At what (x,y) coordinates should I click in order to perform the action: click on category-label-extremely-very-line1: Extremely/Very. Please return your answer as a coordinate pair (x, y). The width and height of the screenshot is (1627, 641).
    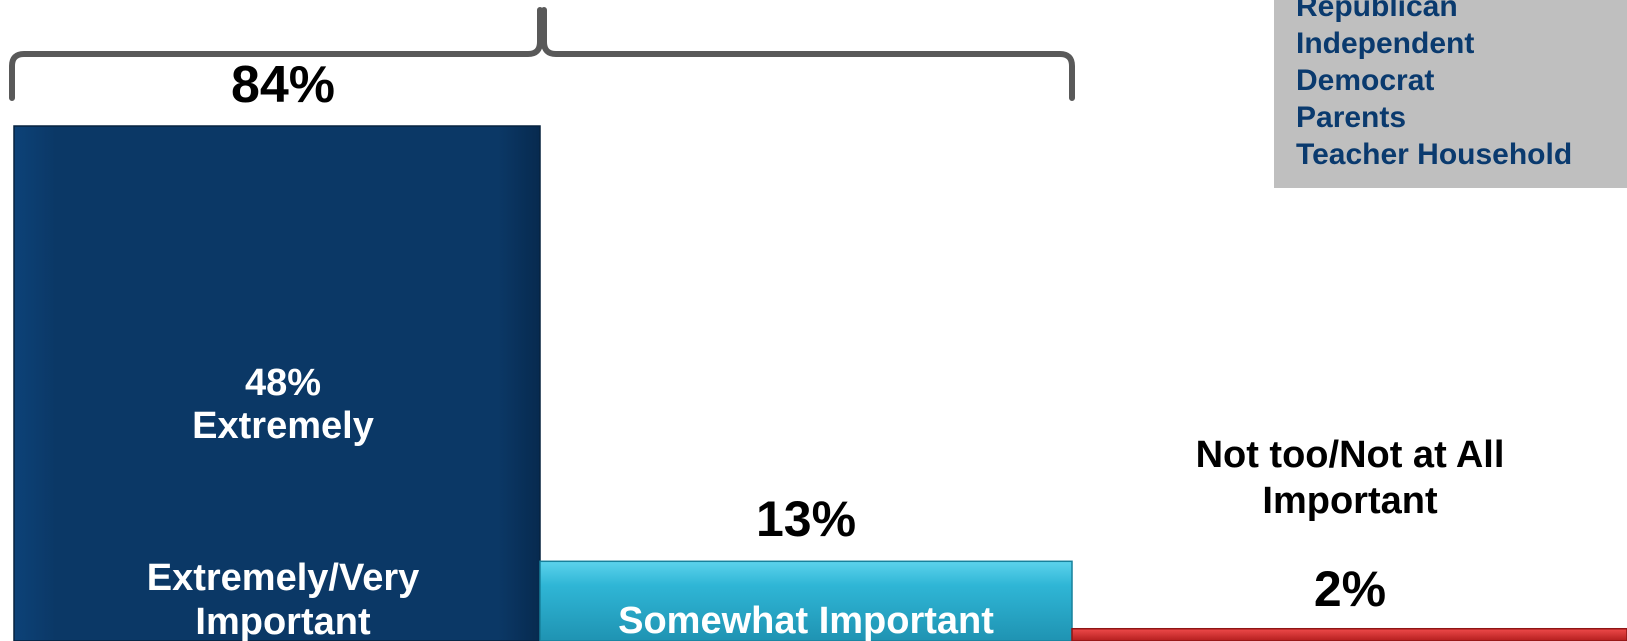
    Looking at the image, I should click on (283, 578).